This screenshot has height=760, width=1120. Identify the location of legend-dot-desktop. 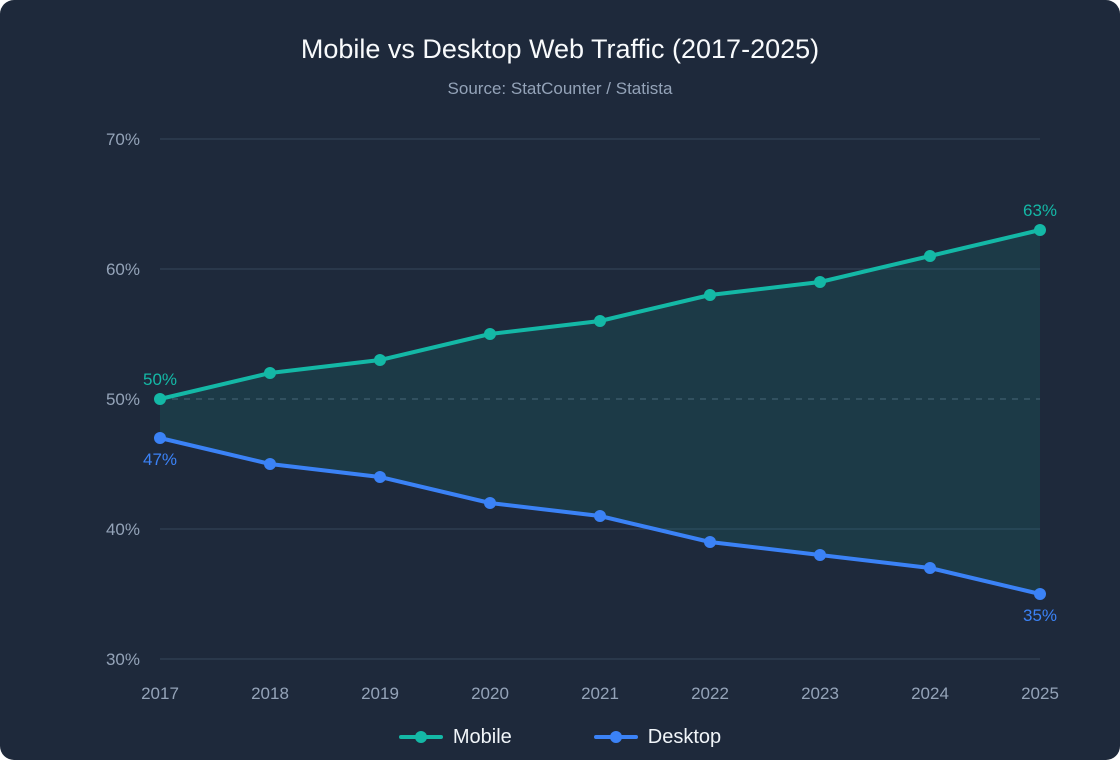
(615, 737).